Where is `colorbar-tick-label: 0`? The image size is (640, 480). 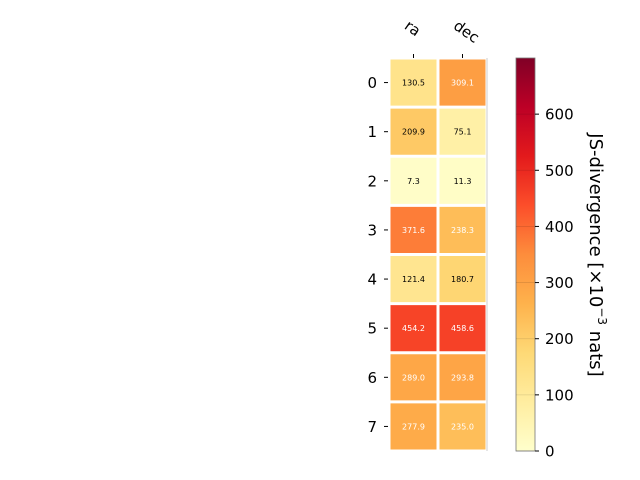 colorbar-tick-label: 0 is located at coordinates (550, 452).